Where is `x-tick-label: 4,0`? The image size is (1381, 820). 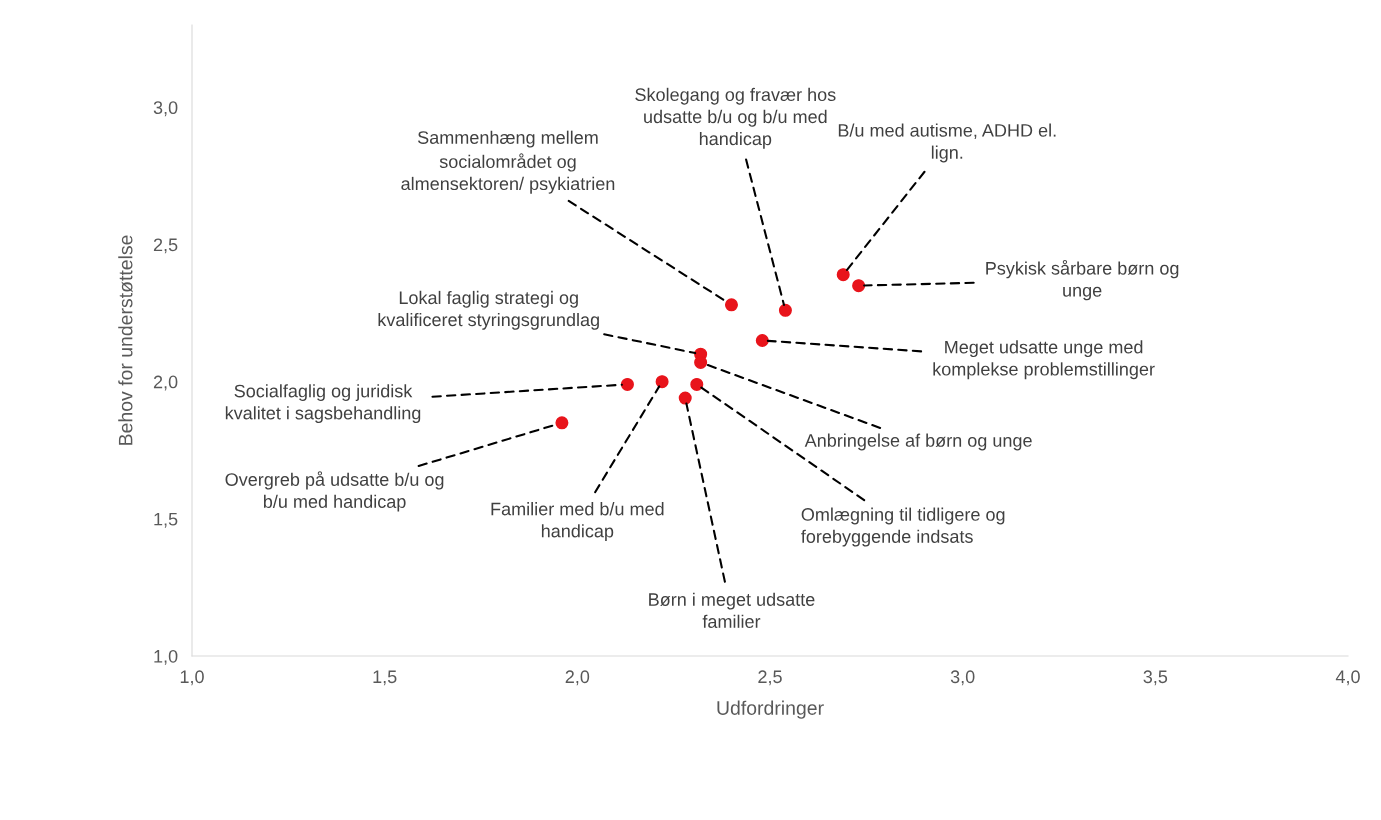 x-tick-label: 4,0 is located at coordinates (1347, 678).